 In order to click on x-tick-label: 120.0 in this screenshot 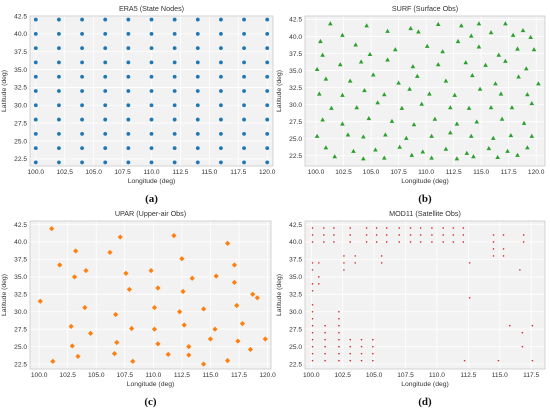, I will do `click(267, 375)`.